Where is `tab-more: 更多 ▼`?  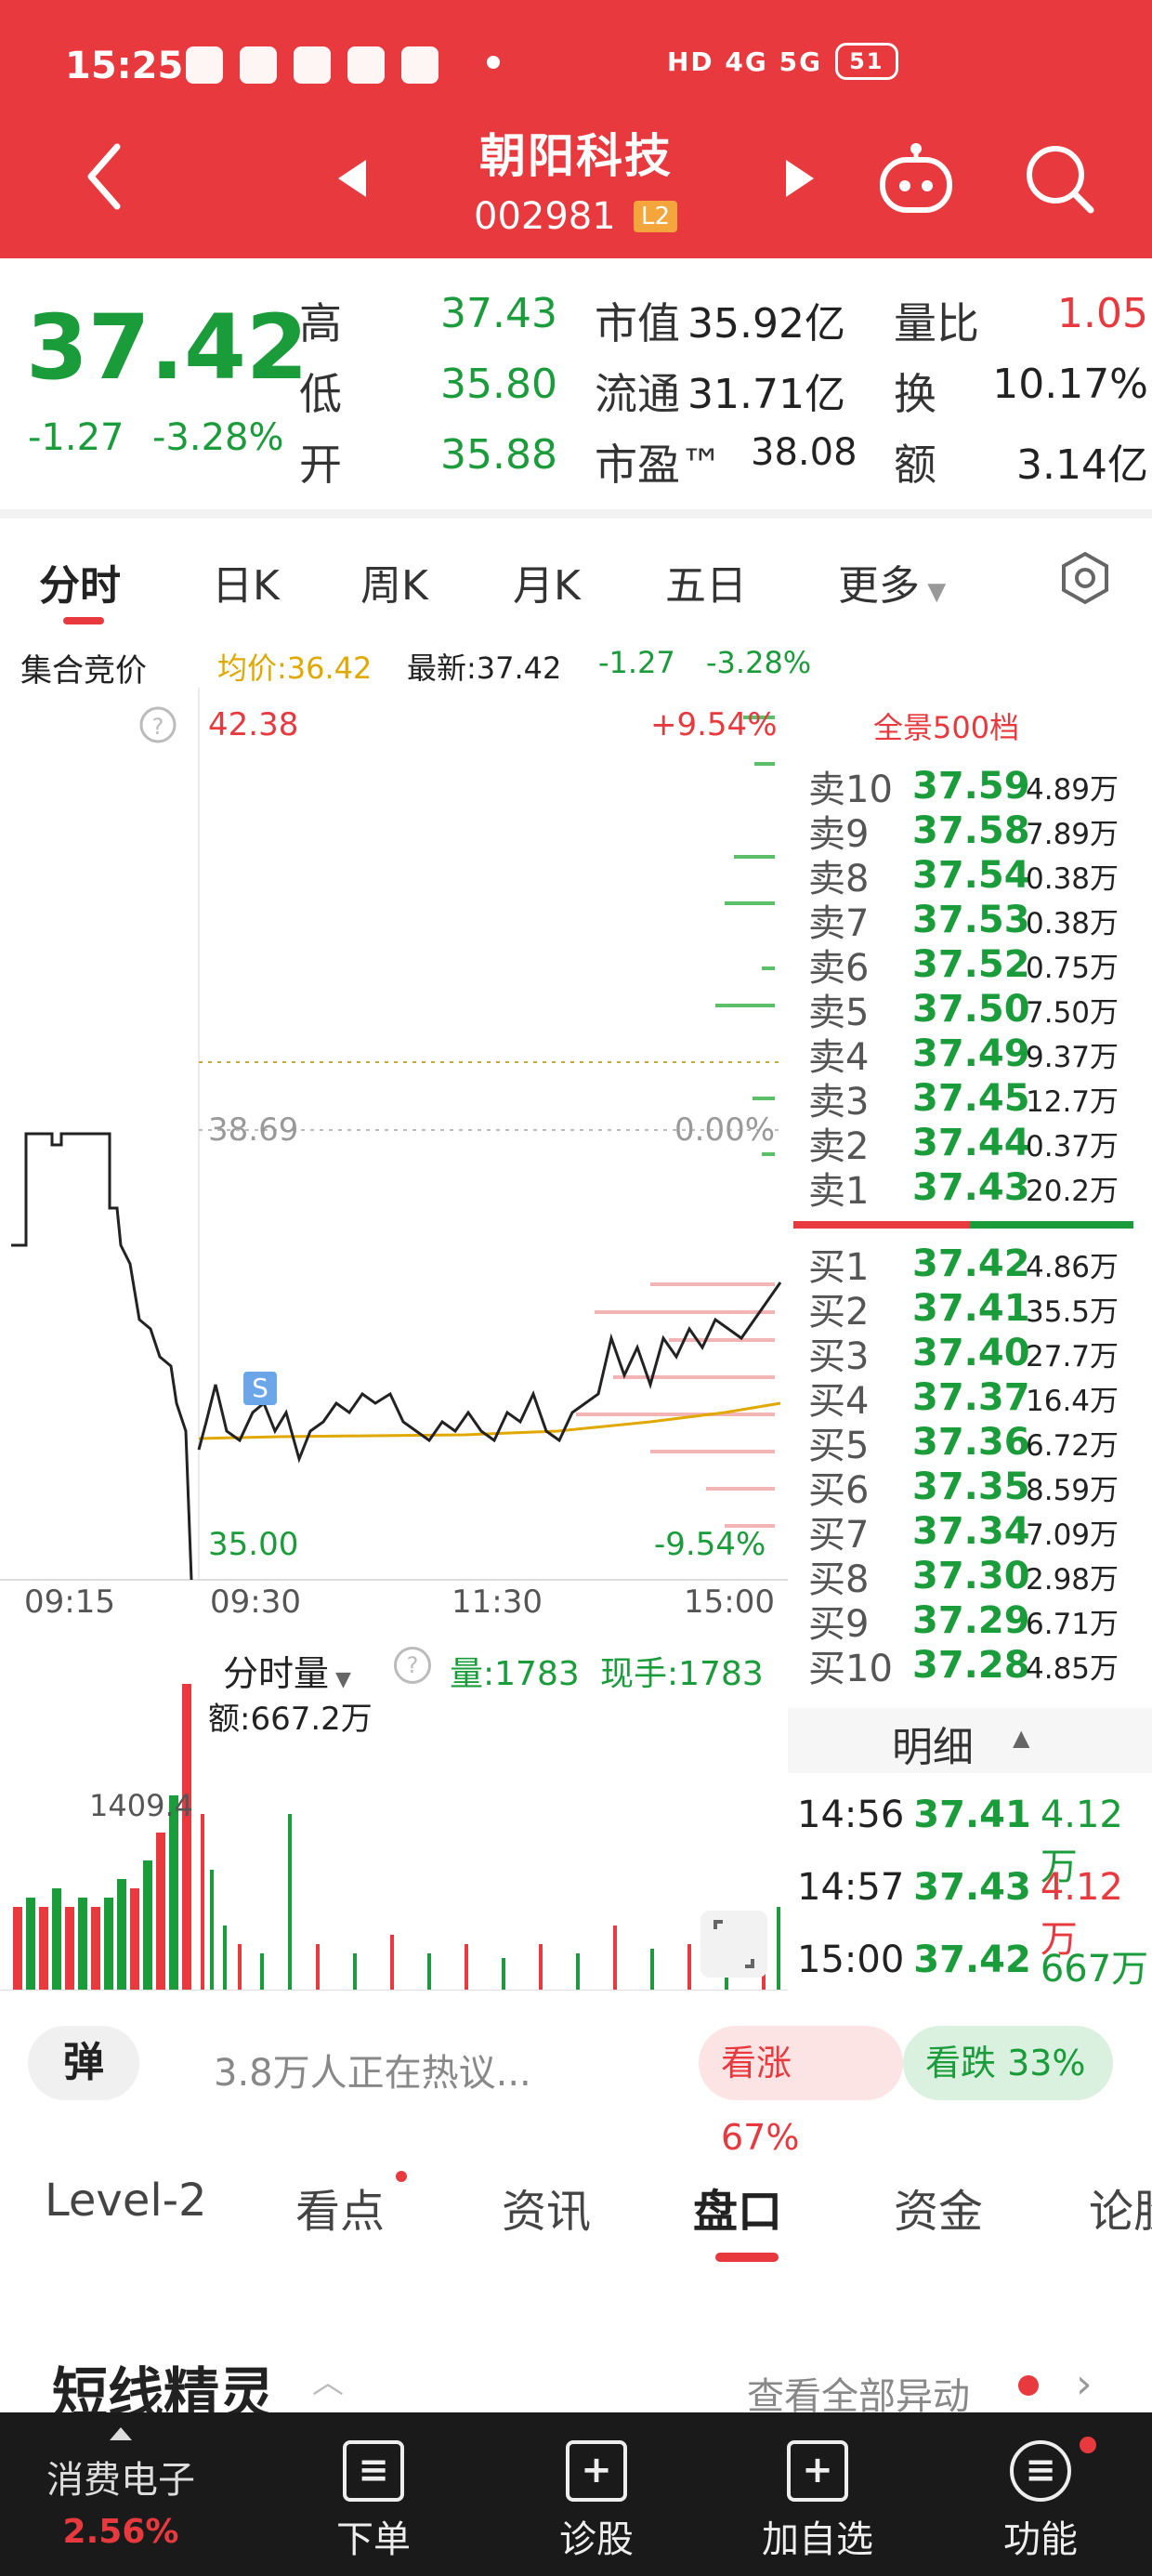
tab-more: 更多 ▼ is located at coordinates (892, 581).